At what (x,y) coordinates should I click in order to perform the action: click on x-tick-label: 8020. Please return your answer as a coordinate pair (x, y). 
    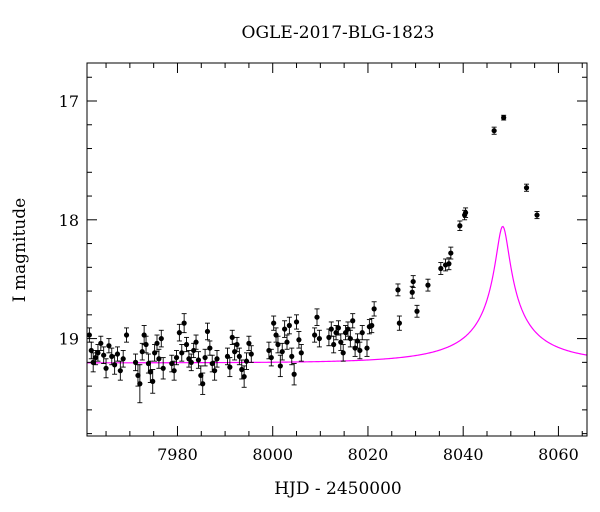
    Looking at the image, I should click on (368, 454).